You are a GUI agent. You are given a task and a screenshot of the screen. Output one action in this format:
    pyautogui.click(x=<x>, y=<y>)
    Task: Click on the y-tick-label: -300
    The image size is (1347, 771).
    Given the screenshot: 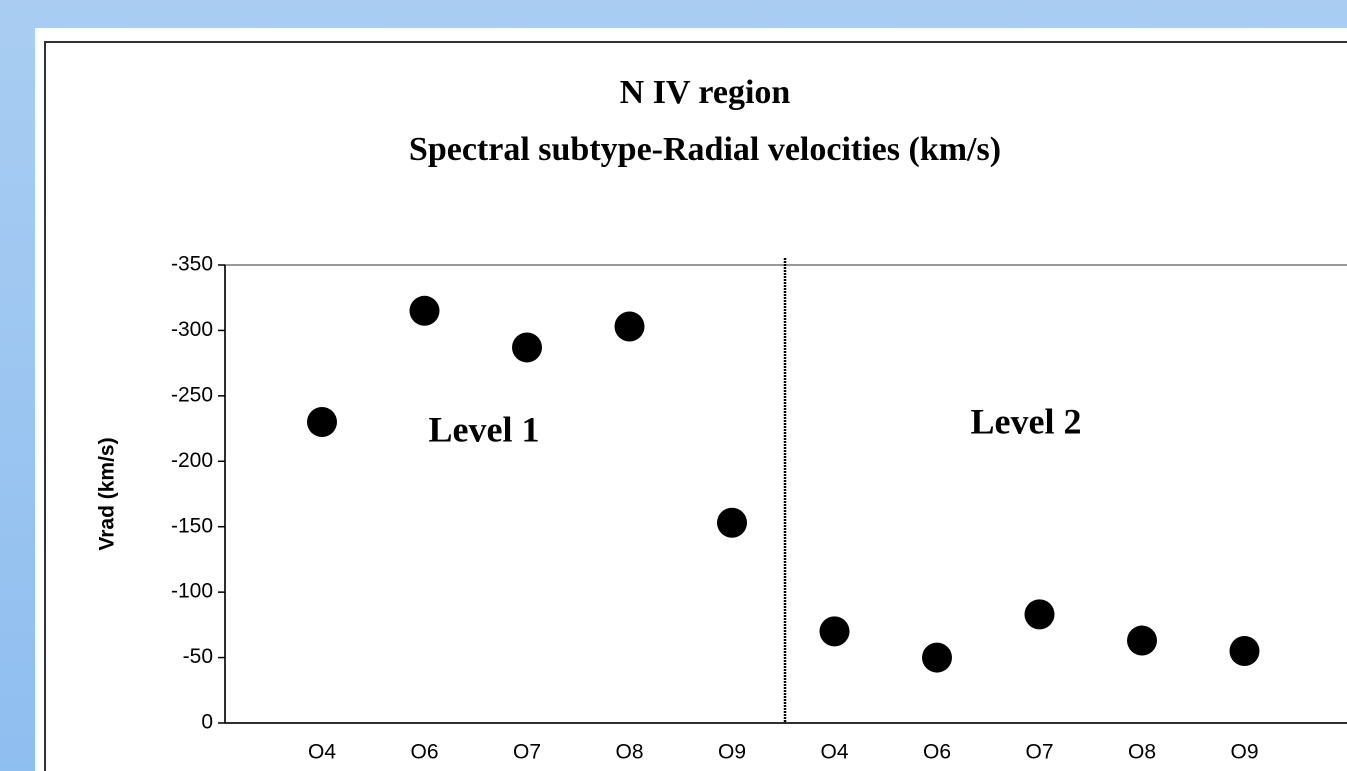 What is the action you would take?
    pyautogui.click(x=192, y=329)
    